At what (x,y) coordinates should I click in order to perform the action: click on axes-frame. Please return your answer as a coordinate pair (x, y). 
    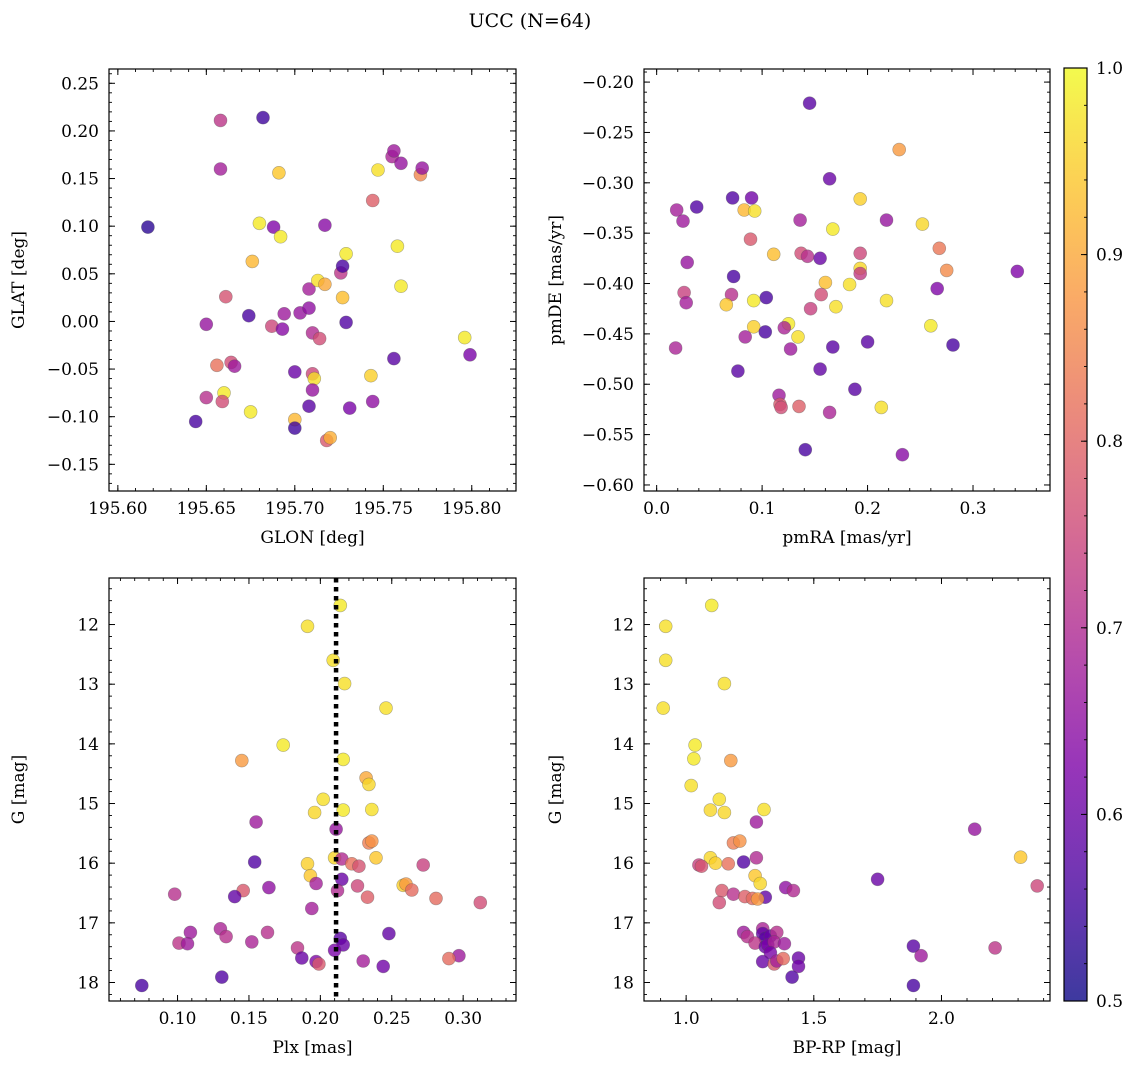
    Looking at the image, I should click on (312, 789).